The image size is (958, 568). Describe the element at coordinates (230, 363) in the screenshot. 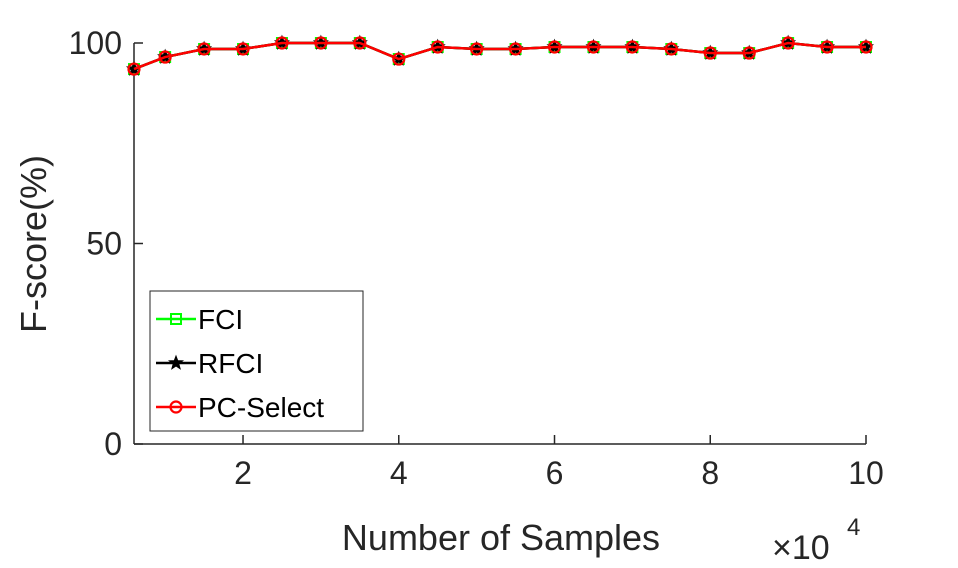

I see `legend-label: RFCI` at that location.